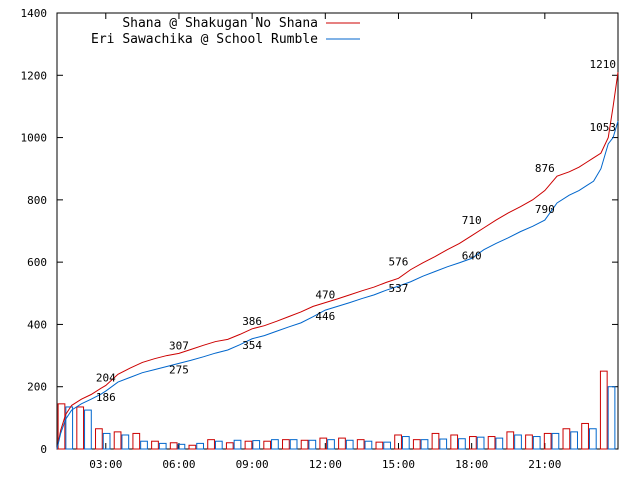 The height and width of the screenshot is (485, 640). Describe the element at coordinates (252, 345) in the screenshot. I see `data-label-series-2: 354` at that location.